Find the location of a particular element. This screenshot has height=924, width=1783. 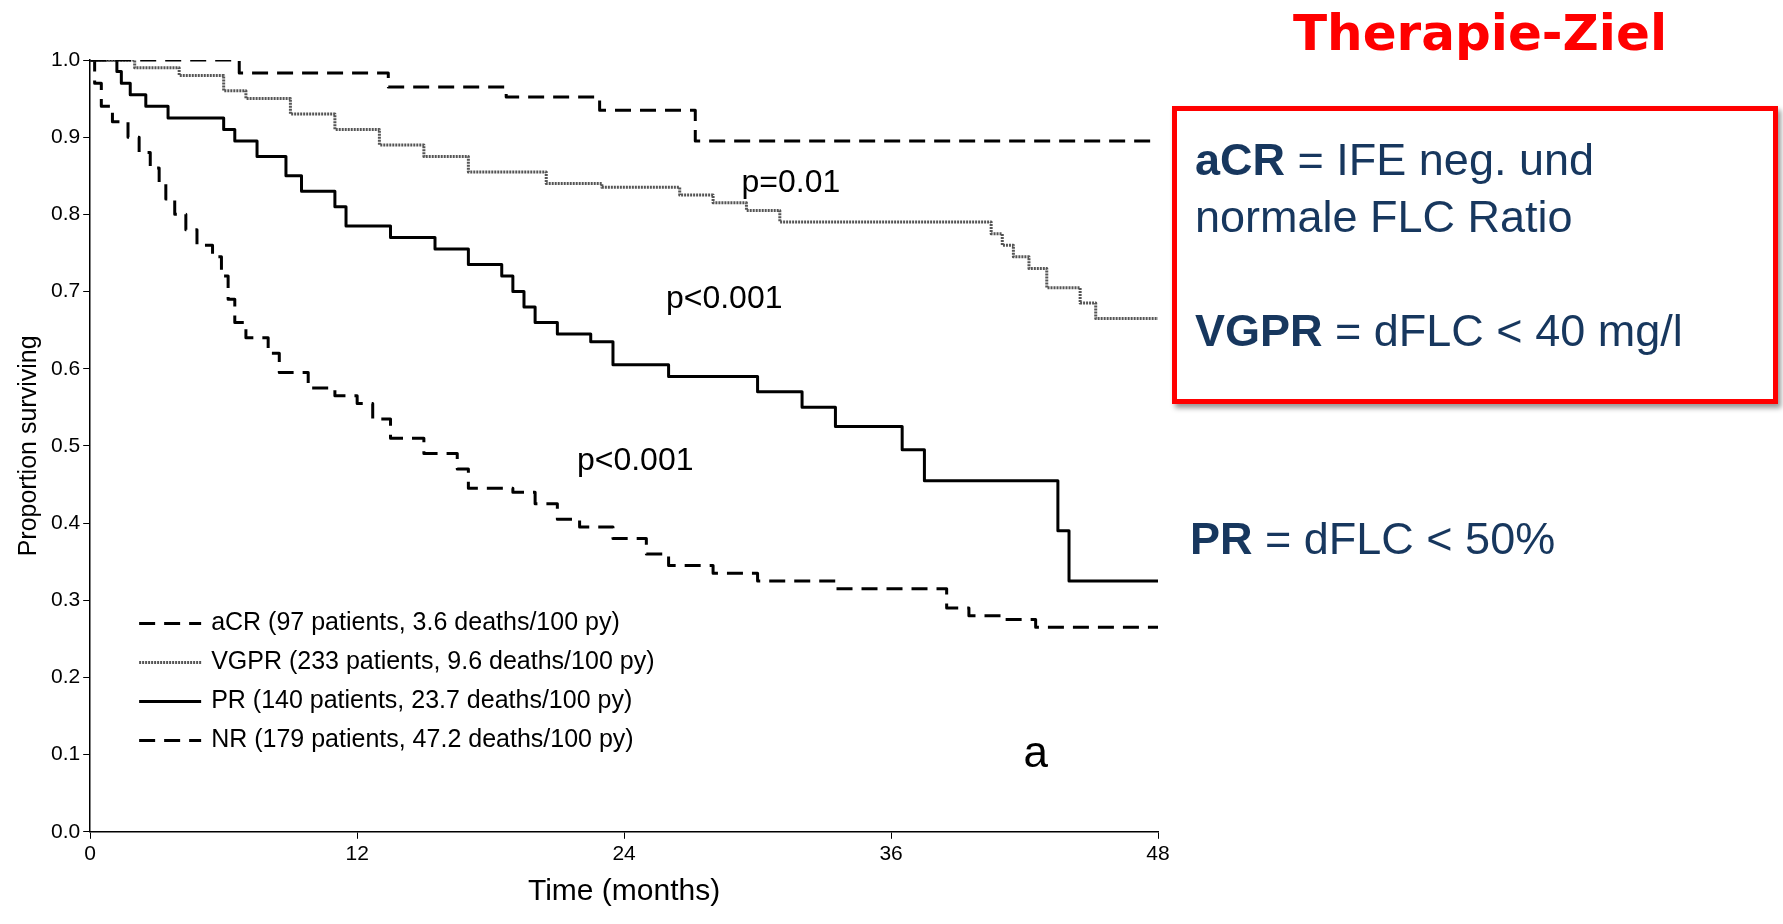

x-tick-label: 36 is located at coordinates (891, 853).